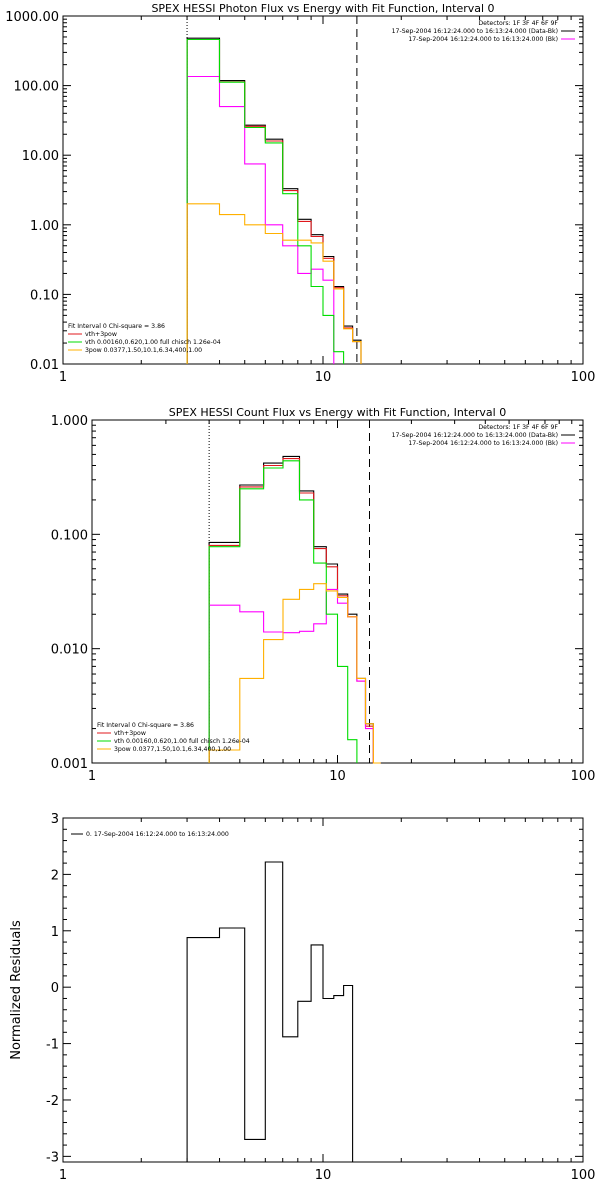  I want to click on y-tick-label: 1.00, so click(44, 226).